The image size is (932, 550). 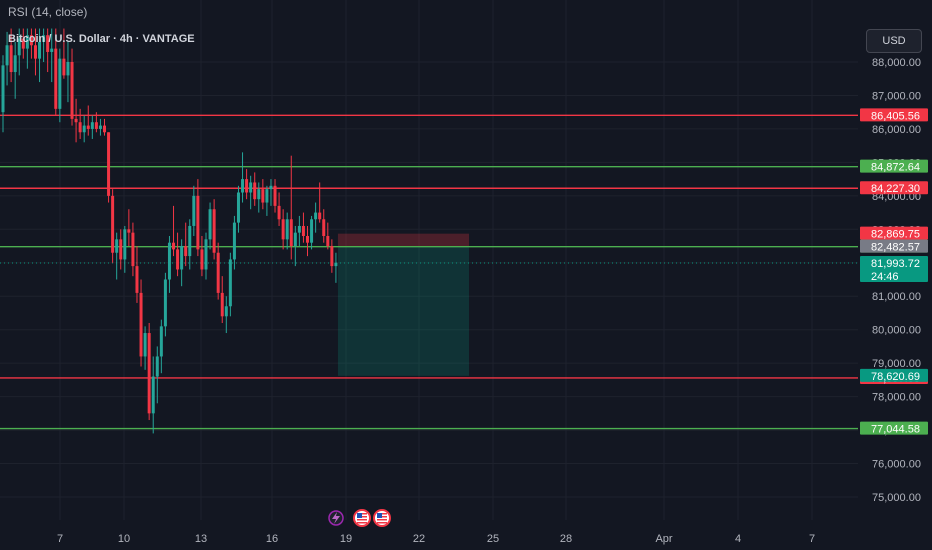 What do you see at coordinates (896, 63) in the screenshot?
I see `price-tick-label: 88,000.00` at bounding box center [896, 63].